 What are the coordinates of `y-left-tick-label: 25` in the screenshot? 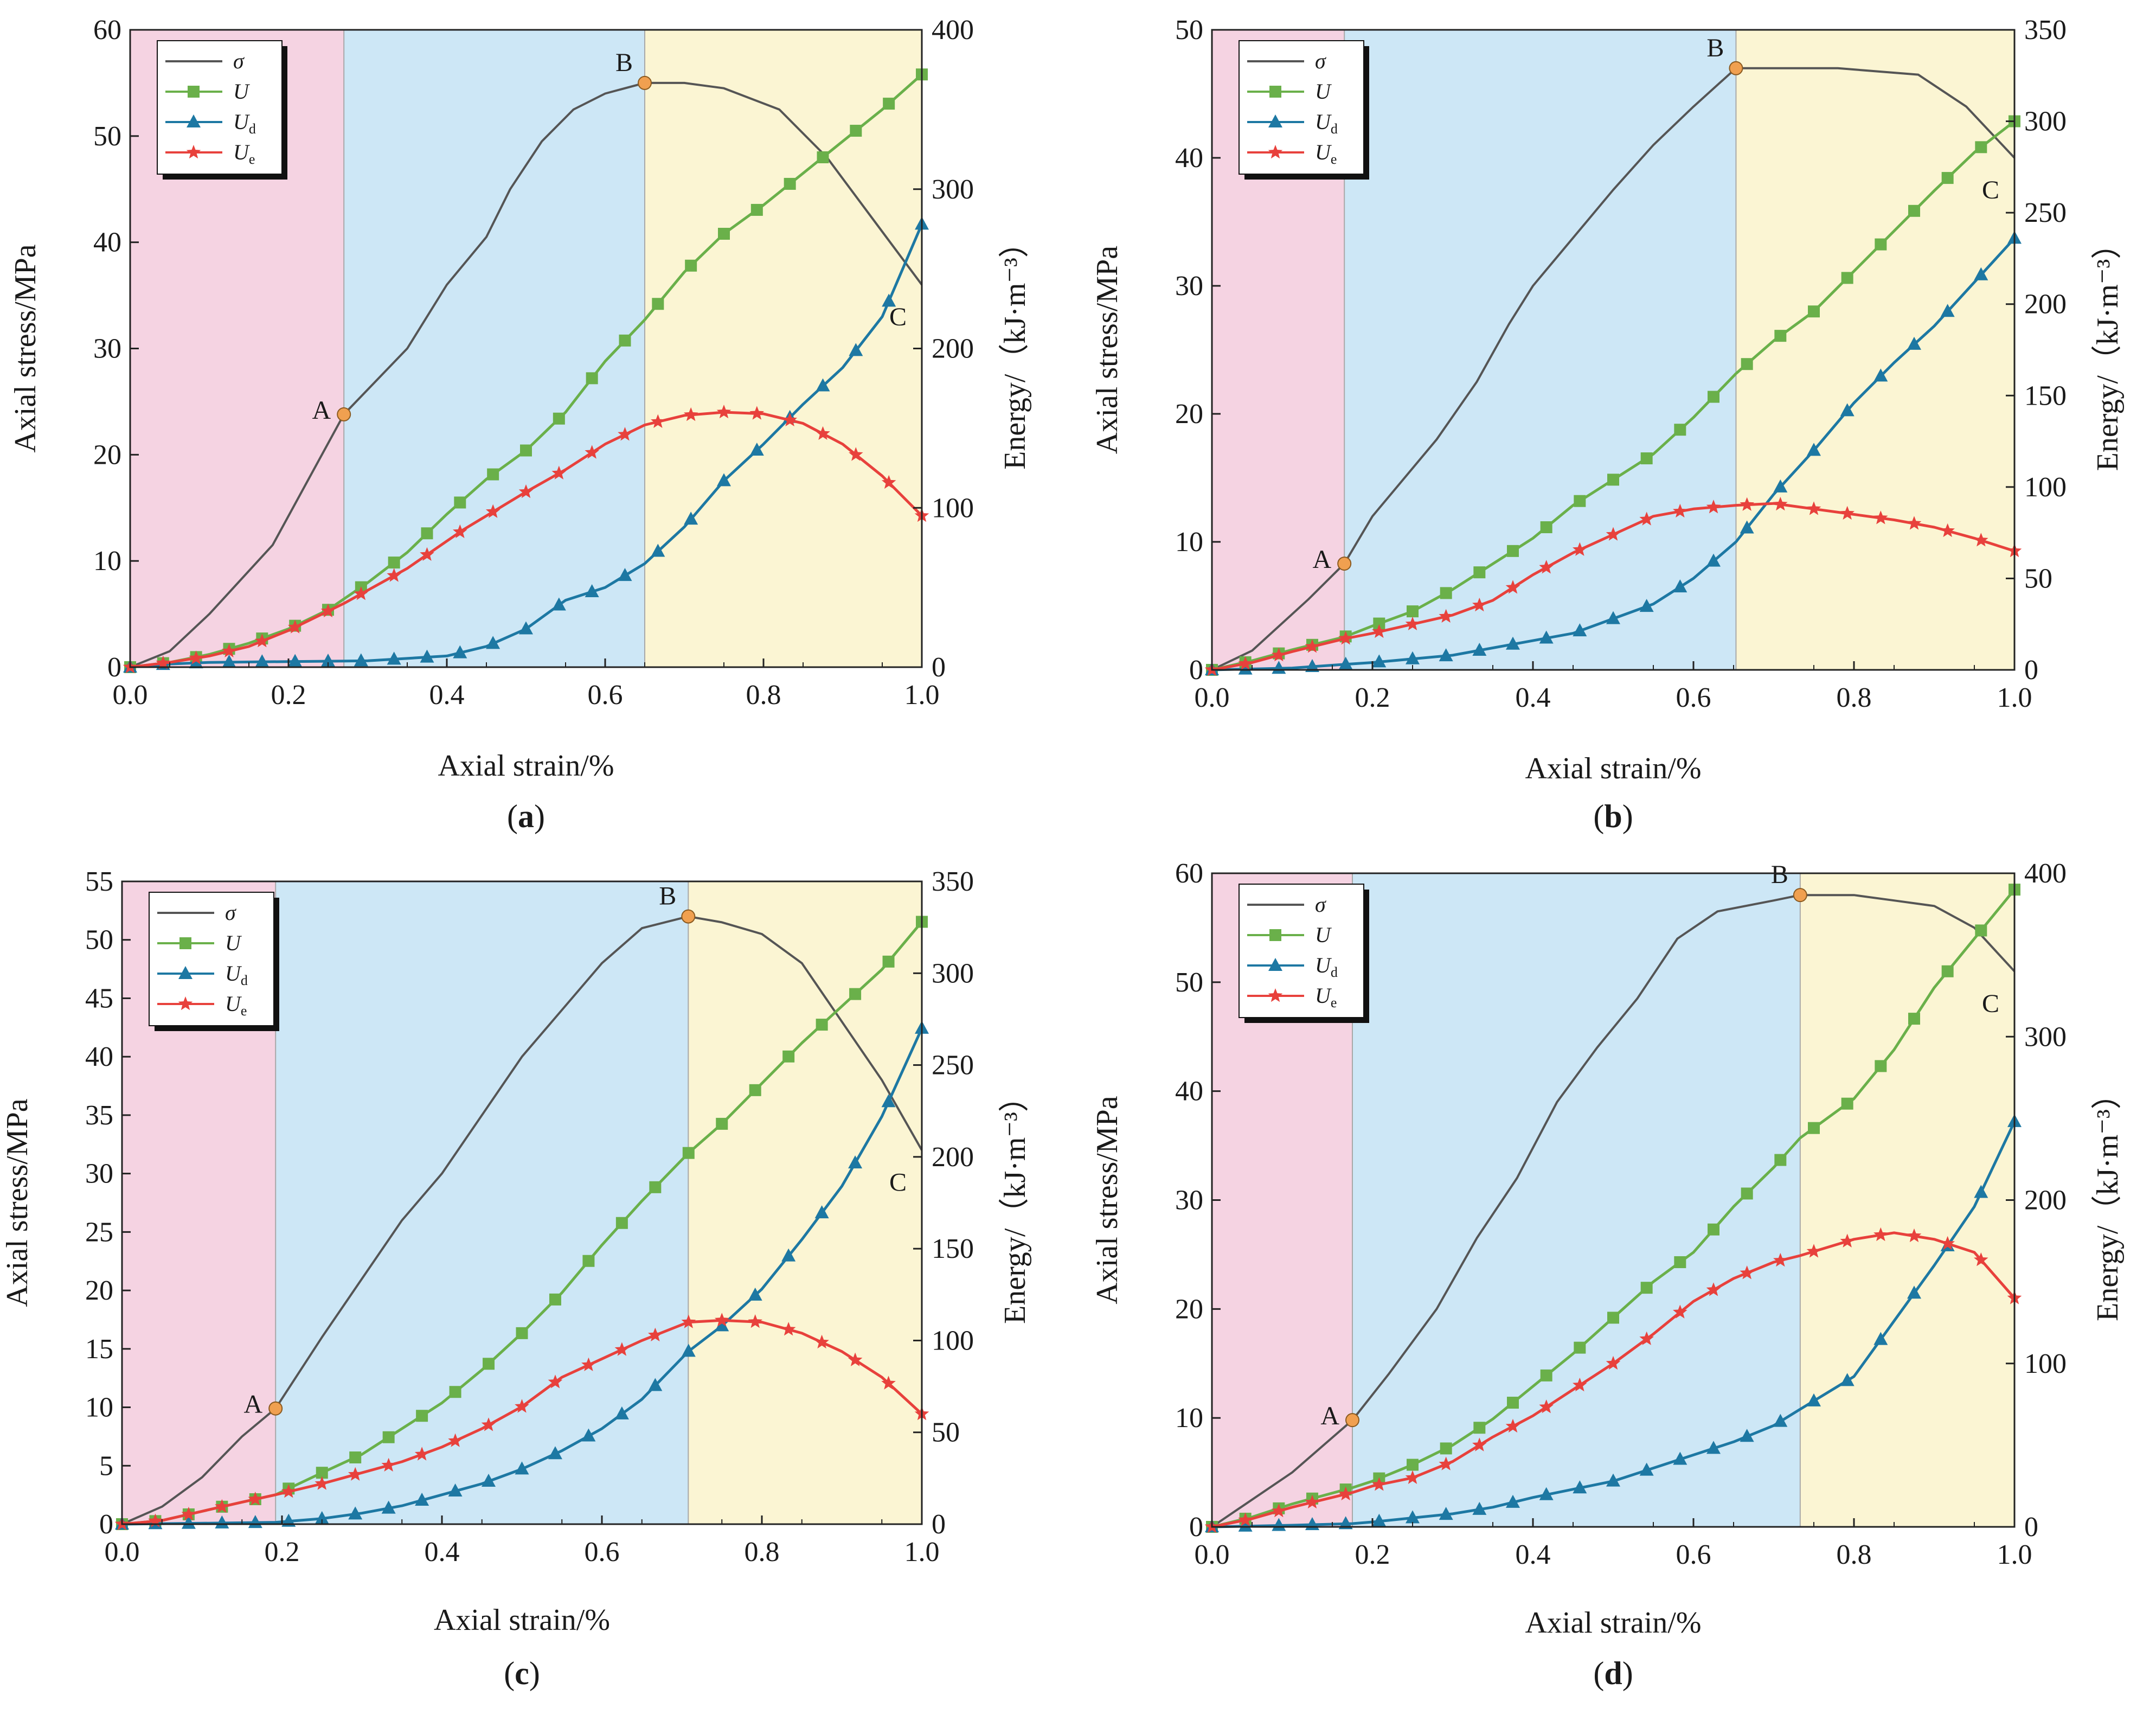 It's located at (99, 1232).